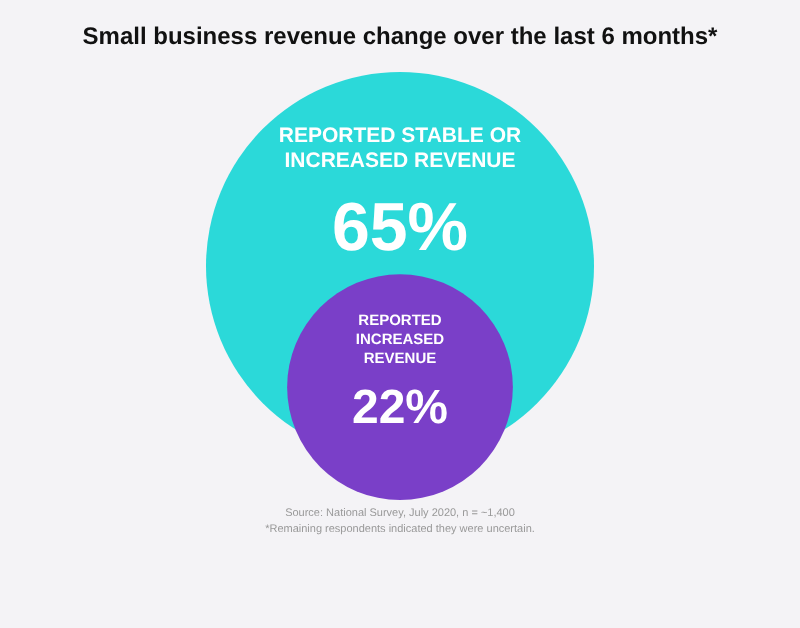 This screenshot has width=800, height=628. I want to click on data-label: 22%, so click(400, 407).